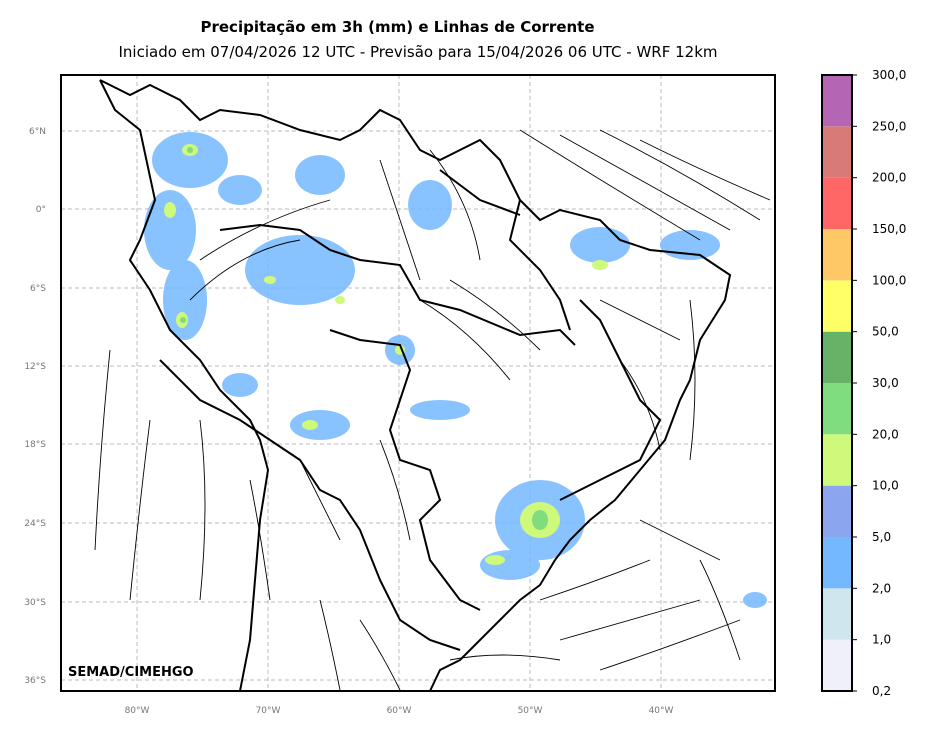  I want to click on lon-label: 80°W, so click(137, 711).